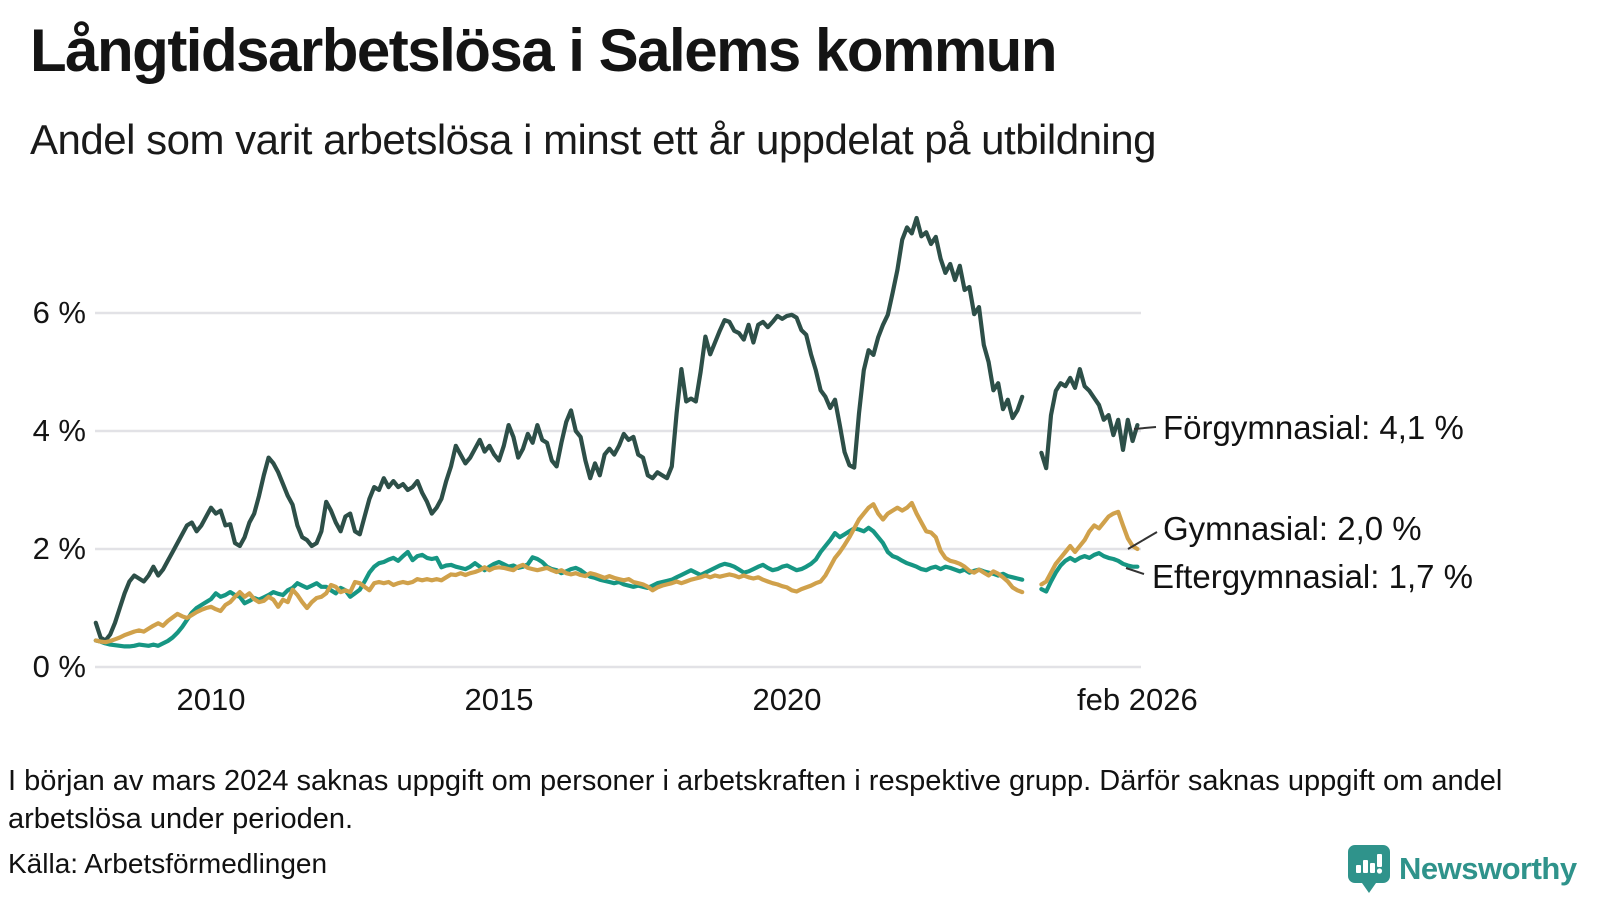 This screenshot has width=1600, height=900. What do you see at coordinates (1145, 428) in the screenshot?
I see `connector-forgymnasial` at bounding box center [1145, 428].